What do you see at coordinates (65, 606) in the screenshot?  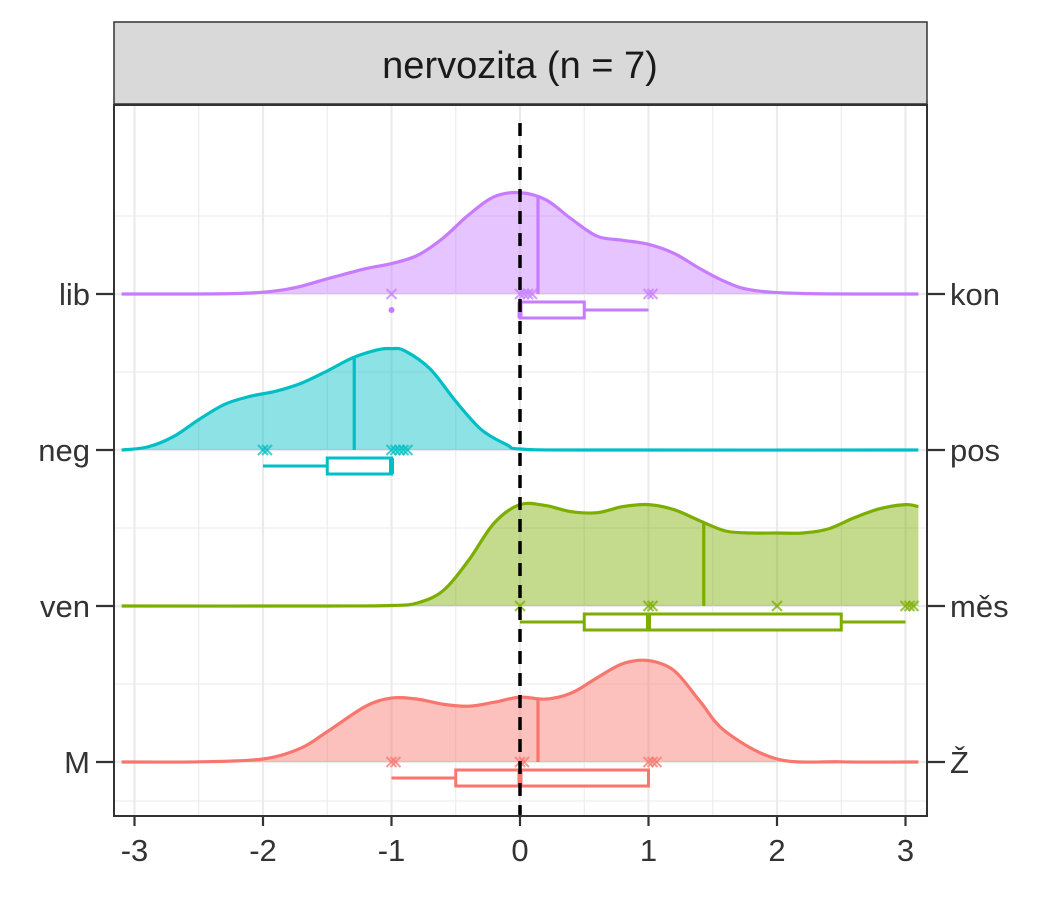 I see `y-label-left: ven` at bounding box center [65, 606].